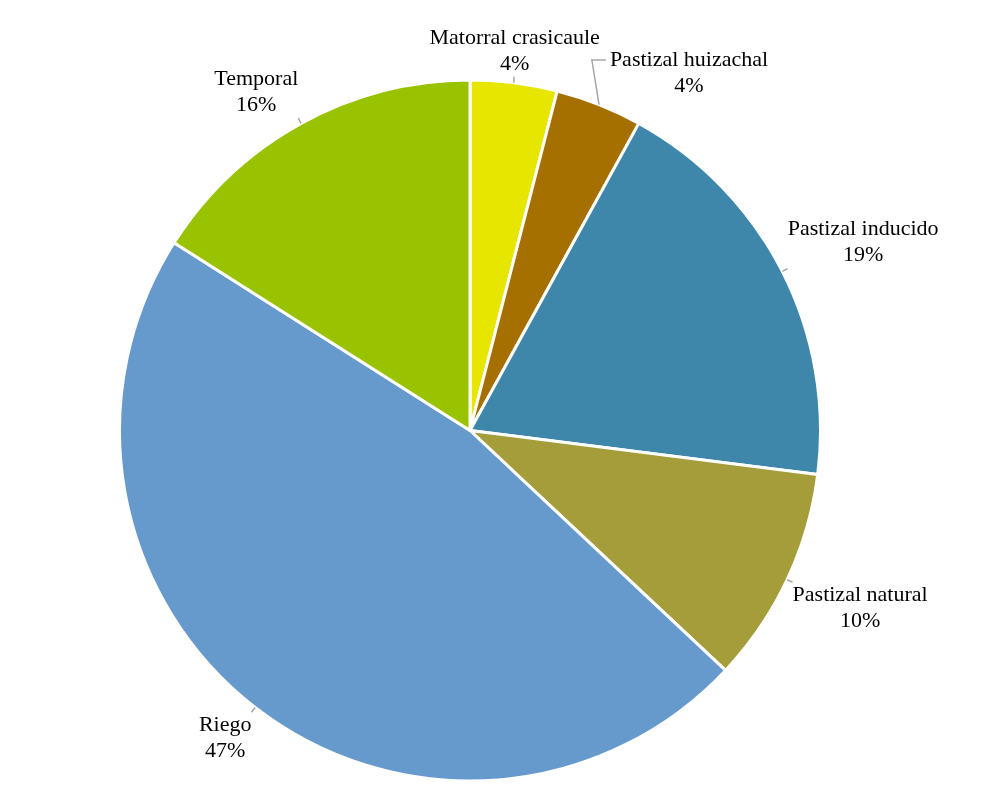 The image size is (1005, 793). Describe the element at coordinates (225, 723) in the screenshot. I see `slice-label: Riego` at that location.